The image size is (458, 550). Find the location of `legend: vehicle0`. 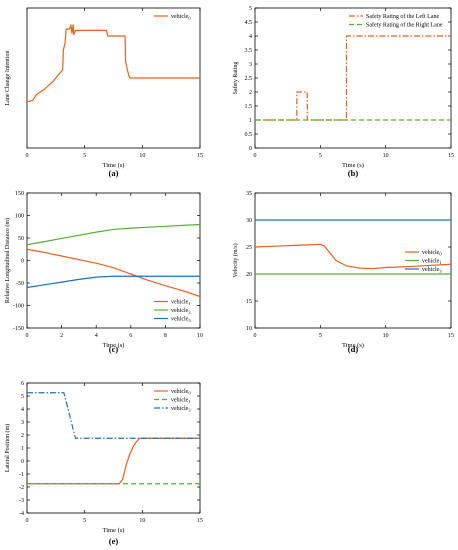

legend: vehicle0 is located at coordinates (172, 17).